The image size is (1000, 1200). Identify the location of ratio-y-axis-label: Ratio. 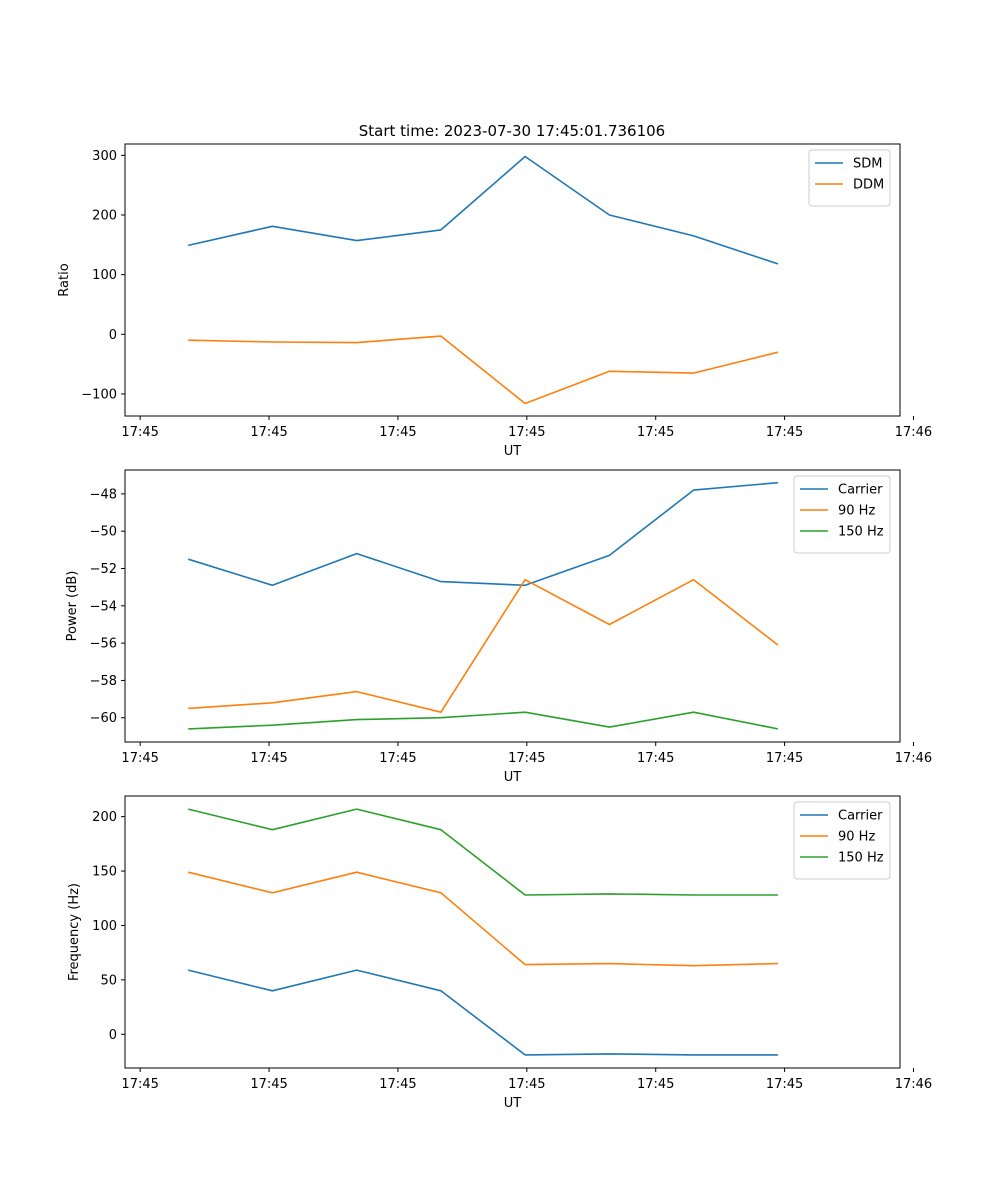
(64, 279).